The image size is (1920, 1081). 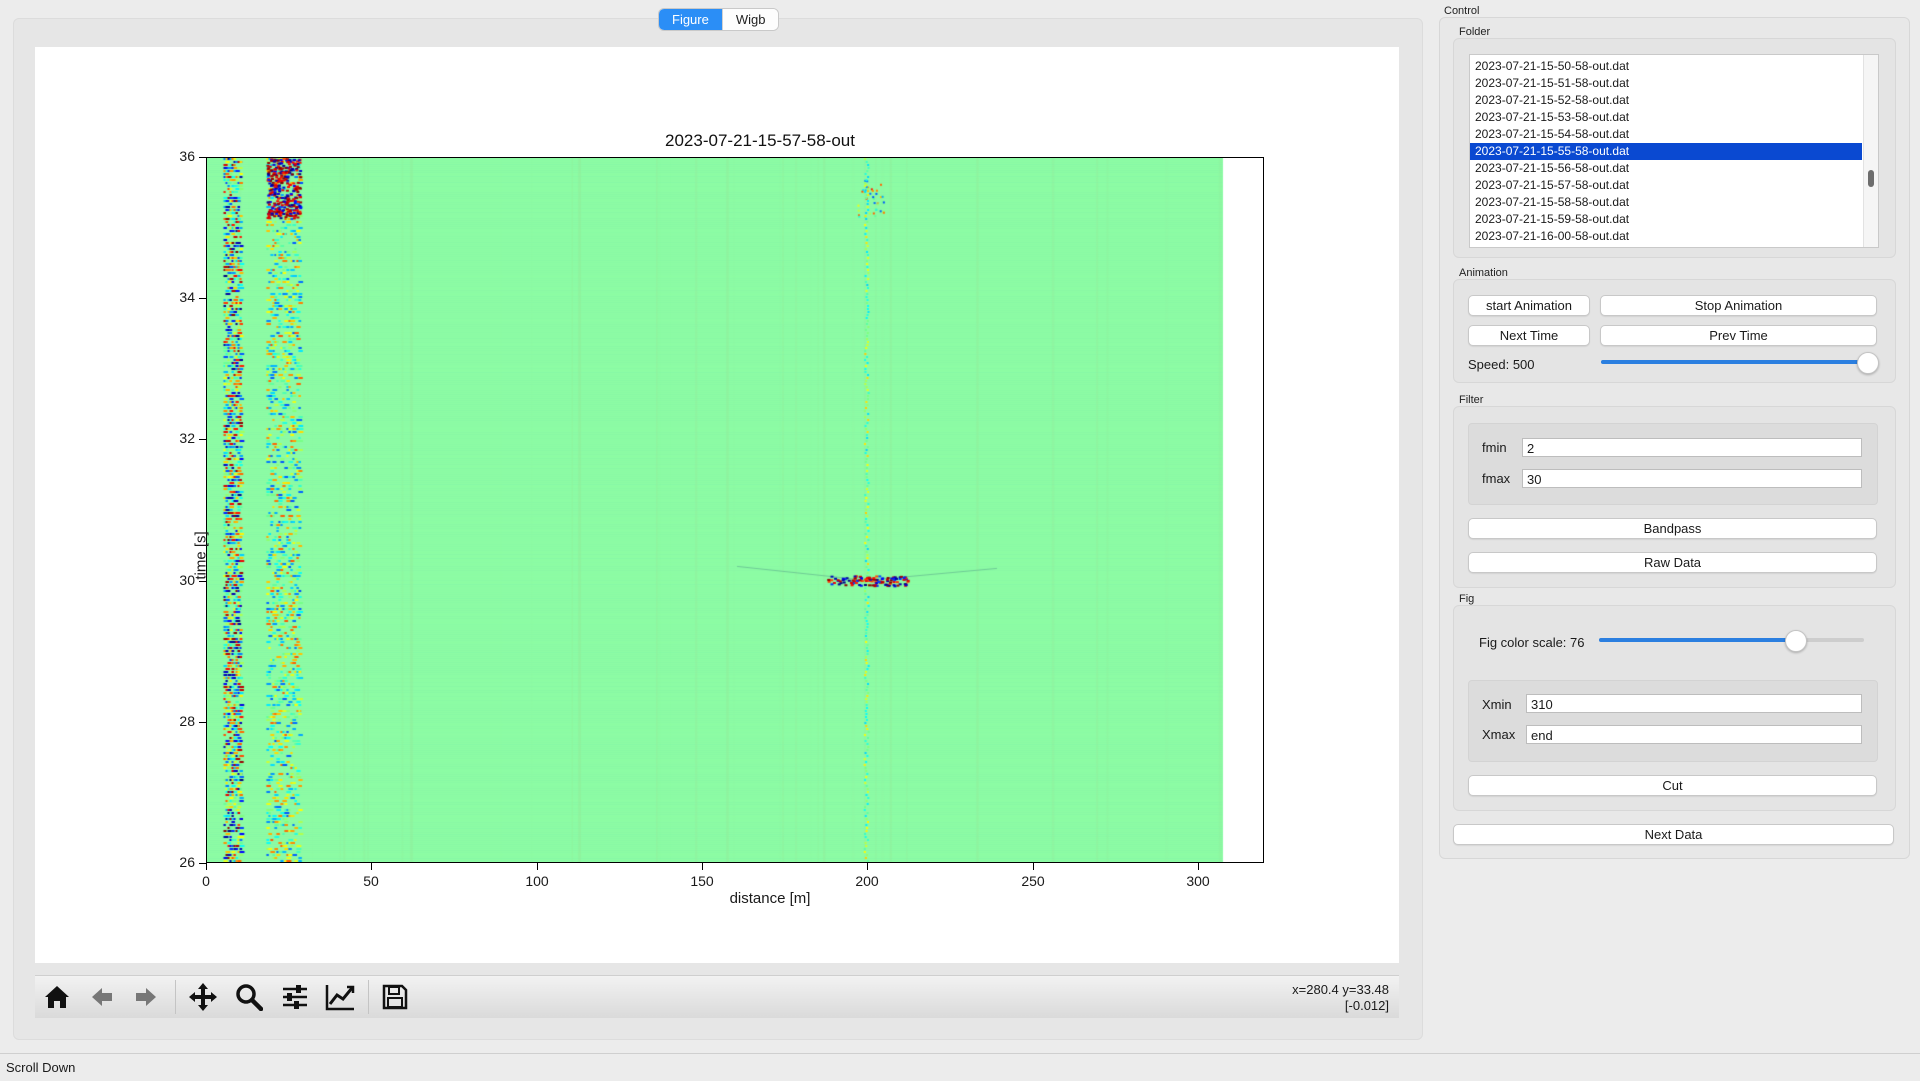 I want to click on x-tick-label: 100, so click(x=537, y=881).